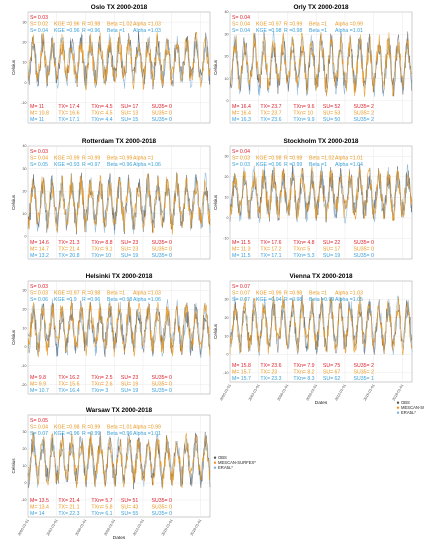  What do you see at coordinates (241, 114) in the screenshot?
I see `bottom-stat: M= 16.4` at bounding box center [241, 114].